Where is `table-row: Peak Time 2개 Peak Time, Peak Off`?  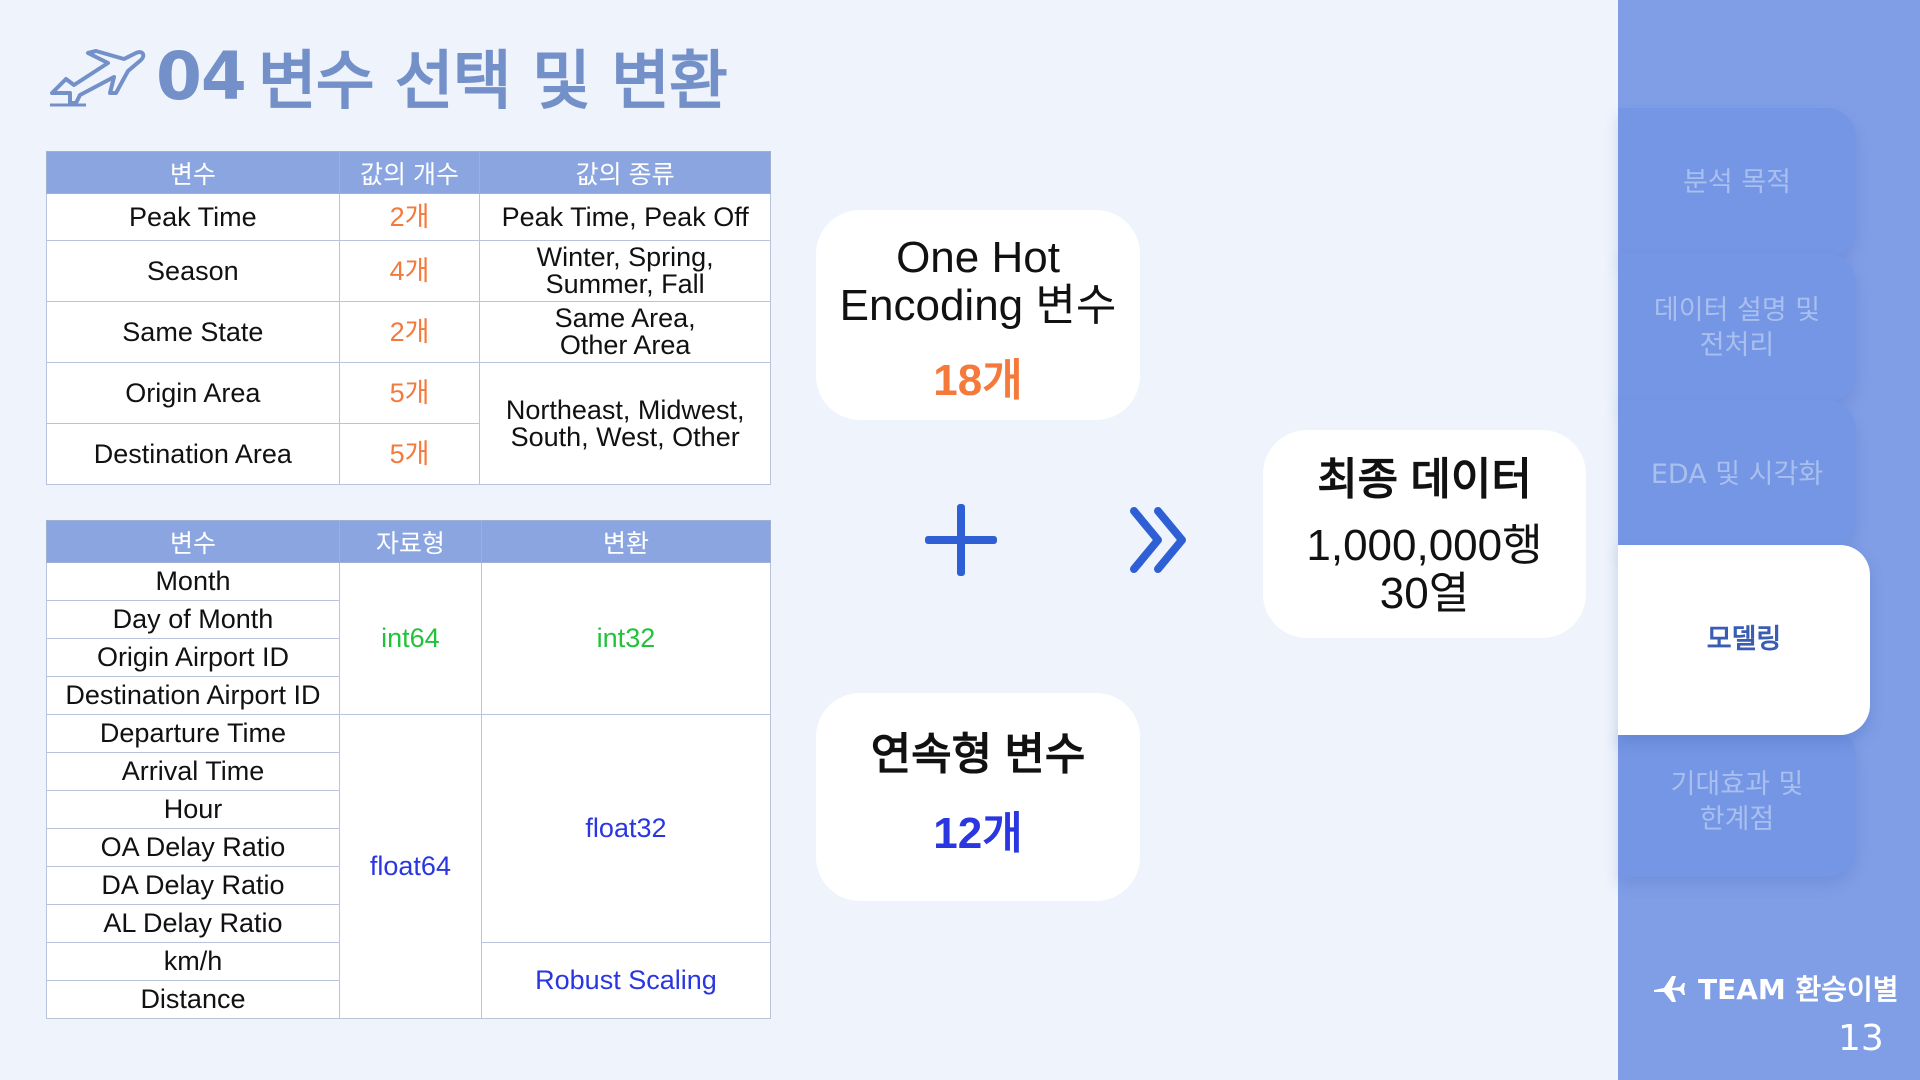 table-row: Peak Time 2개 Peak Time, Peak Off is located at coordinates (408, 217).